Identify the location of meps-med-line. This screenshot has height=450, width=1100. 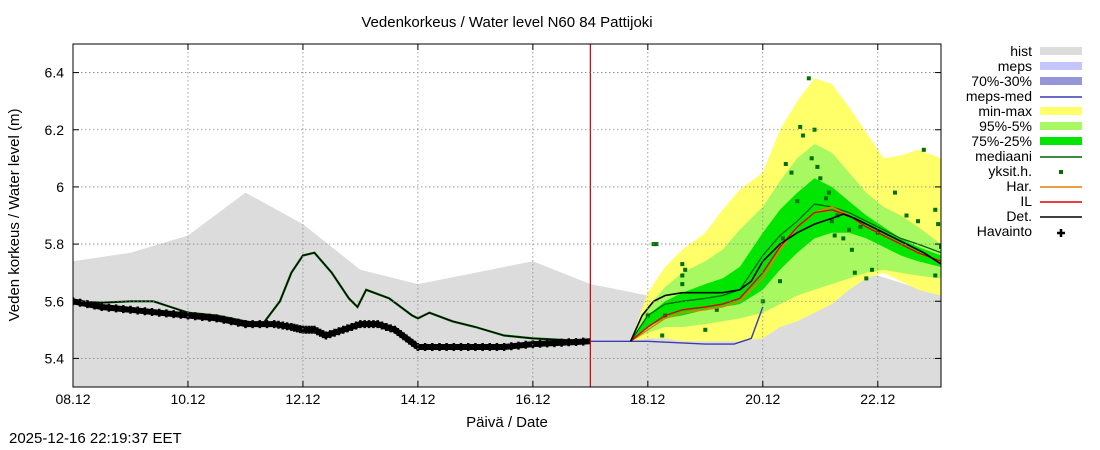
(677, 325).